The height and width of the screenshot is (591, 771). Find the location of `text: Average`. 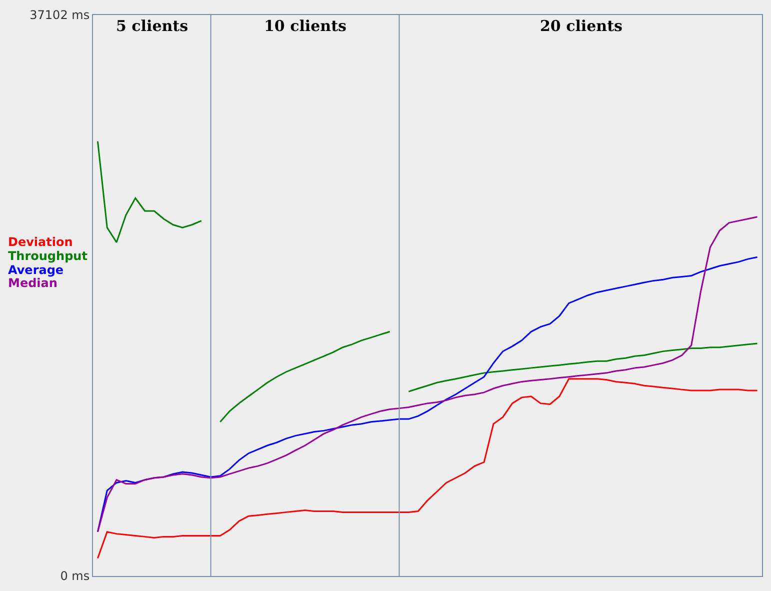

text: Average is located at coordinates (36, 270).